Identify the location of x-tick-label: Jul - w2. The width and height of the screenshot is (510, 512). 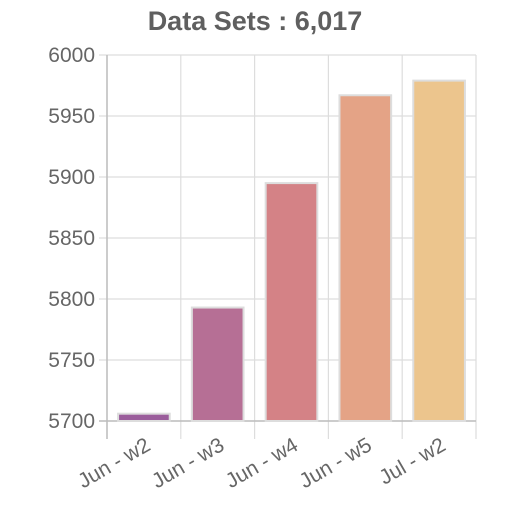
(412, 461).